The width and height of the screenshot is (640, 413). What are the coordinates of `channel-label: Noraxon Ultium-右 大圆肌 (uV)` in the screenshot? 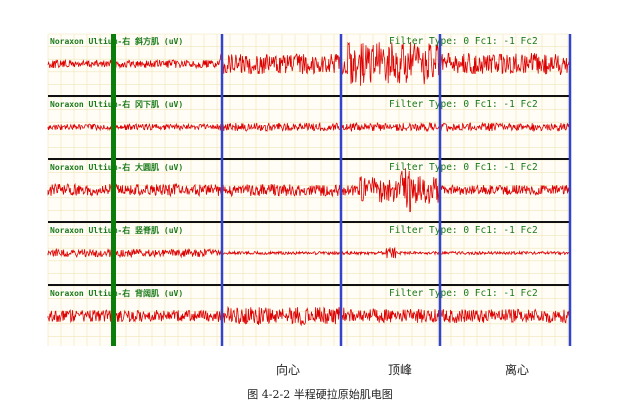 It's located at (116, 167).